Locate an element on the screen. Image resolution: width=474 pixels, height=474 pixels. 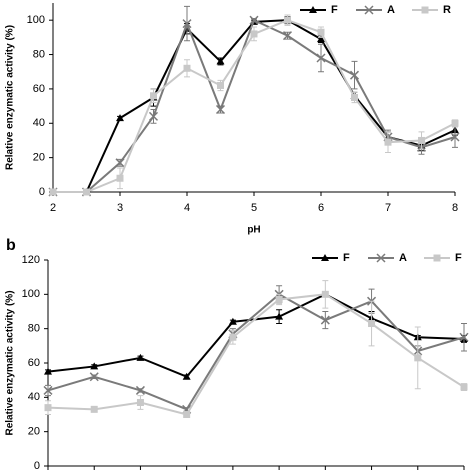
x-tick-label: 2 is located at coordinates (53, 208).